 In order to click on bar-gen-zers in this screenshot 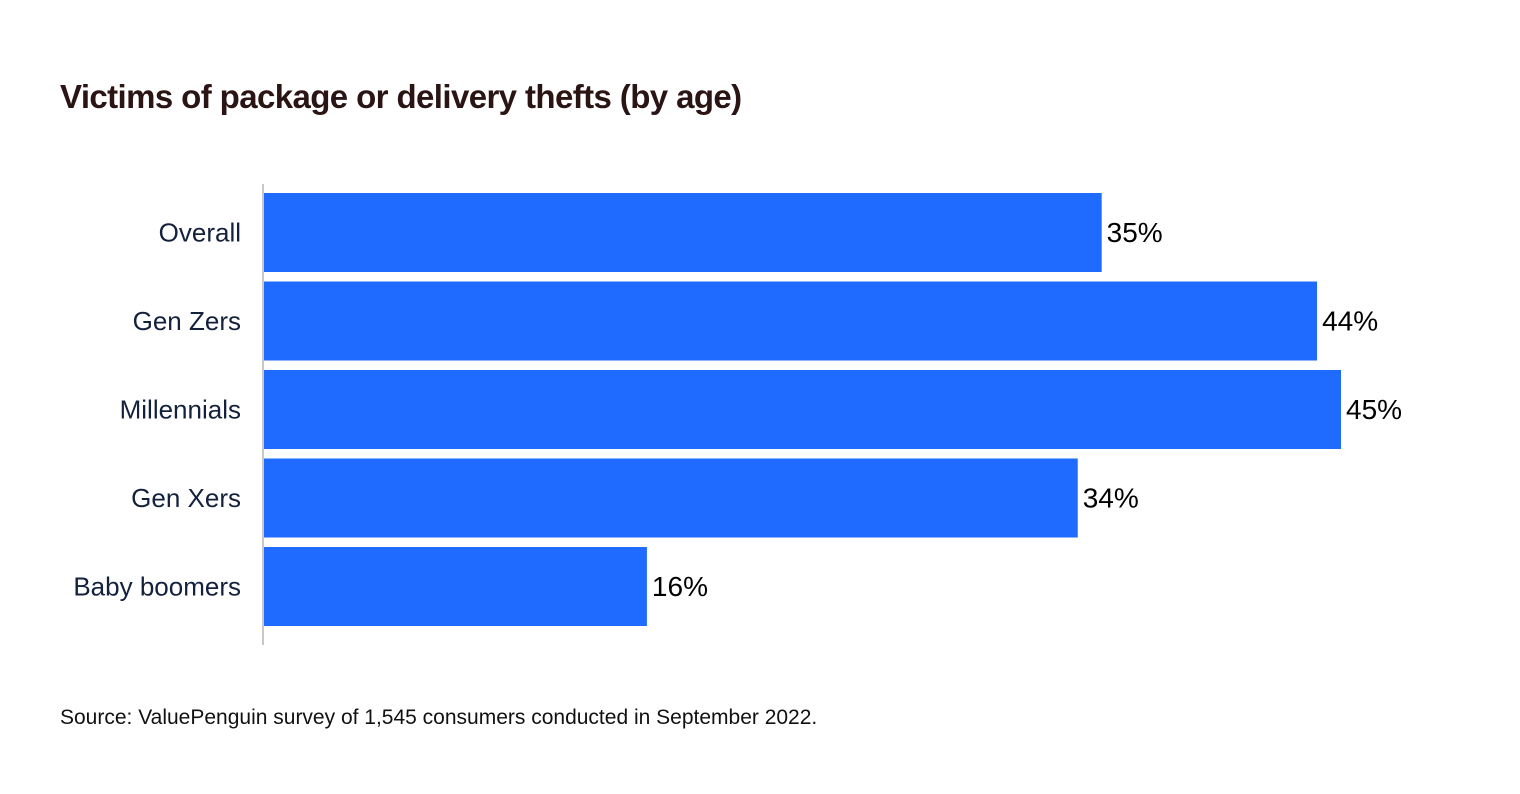, I will do `click(791, 321)`.